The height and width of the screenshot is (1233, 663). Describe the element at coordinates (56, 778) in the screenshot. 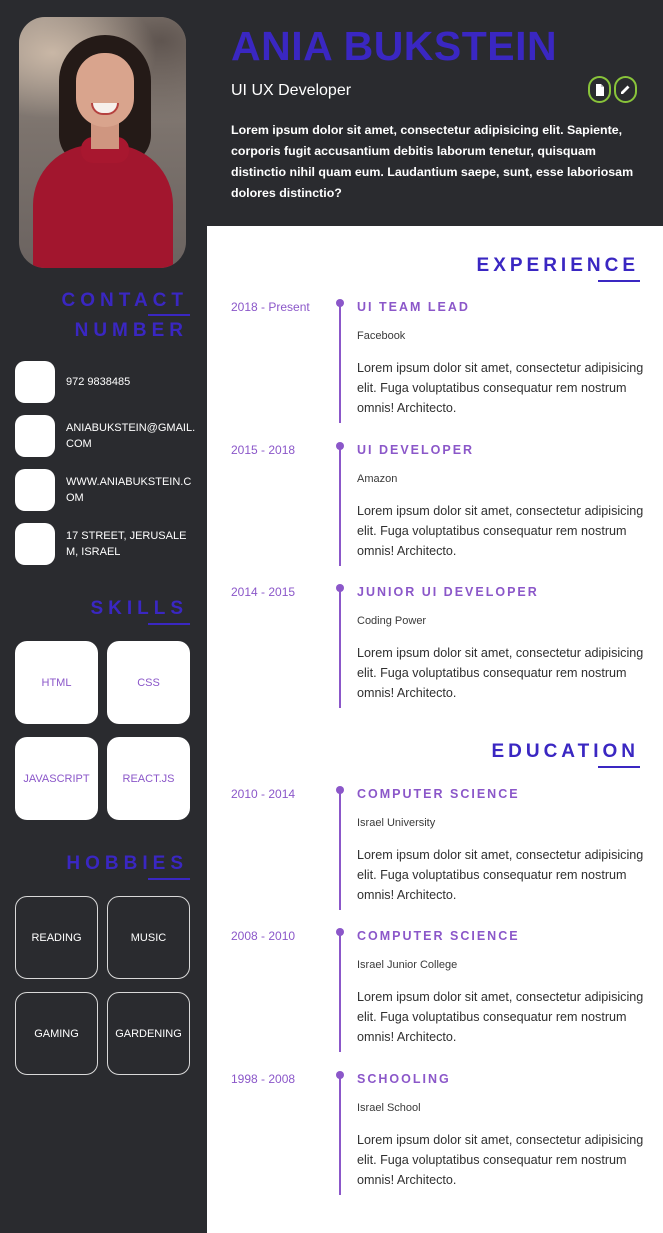

I see `skill-tile-javascript: JAVASCRIPT` at that location.